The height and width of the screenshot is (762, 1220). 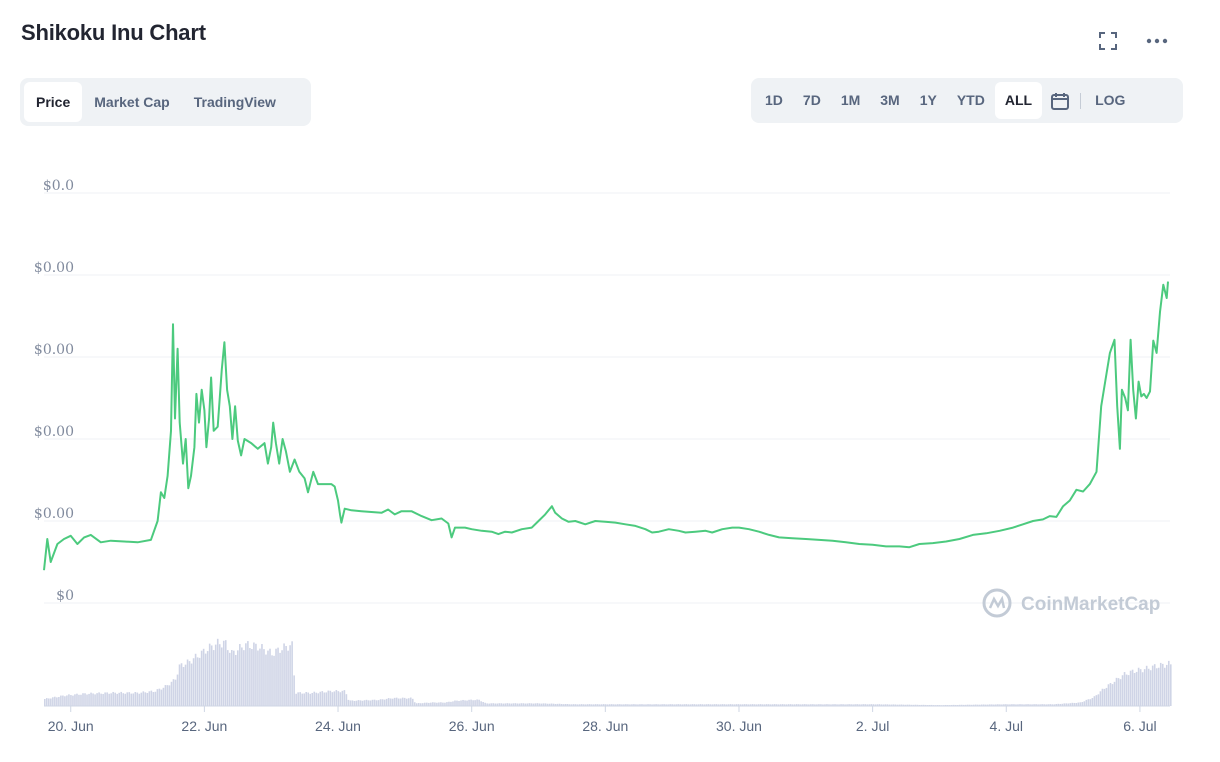 I want to click on chart-type-tabs: Price Market Cap TradingView, so click(x=165, y=102).